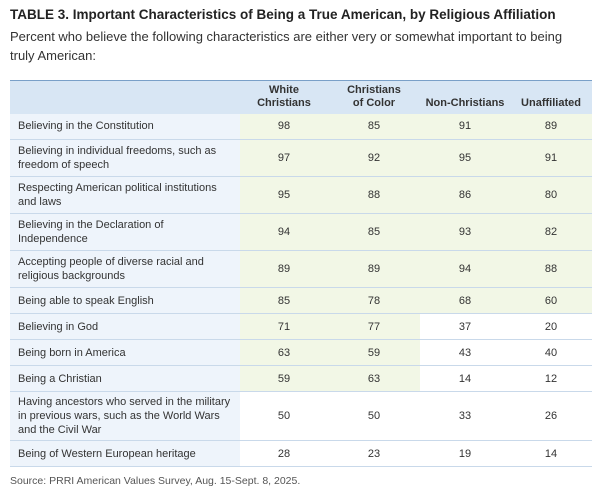 The width and height of the screenshot is (600, 498). I want to click on column-header-line: White, so click(284, 89).